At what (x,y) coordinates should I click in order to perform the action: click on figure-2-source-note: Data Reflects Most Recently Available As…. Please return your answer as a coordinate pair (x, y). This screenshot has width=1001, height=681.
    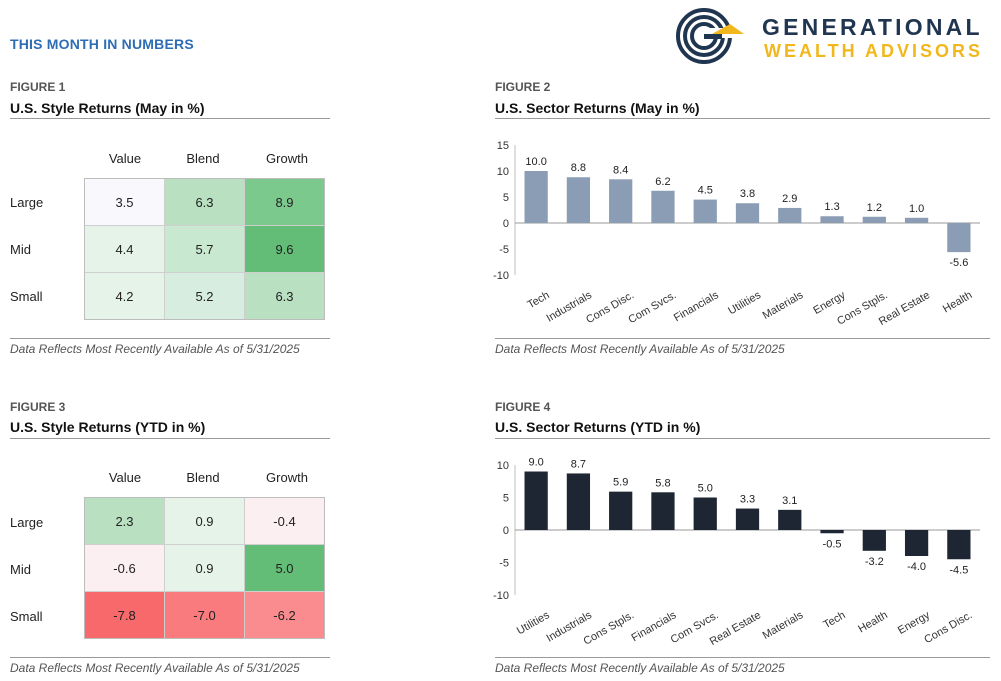
    Looking at the image, I should click on (640, 349).